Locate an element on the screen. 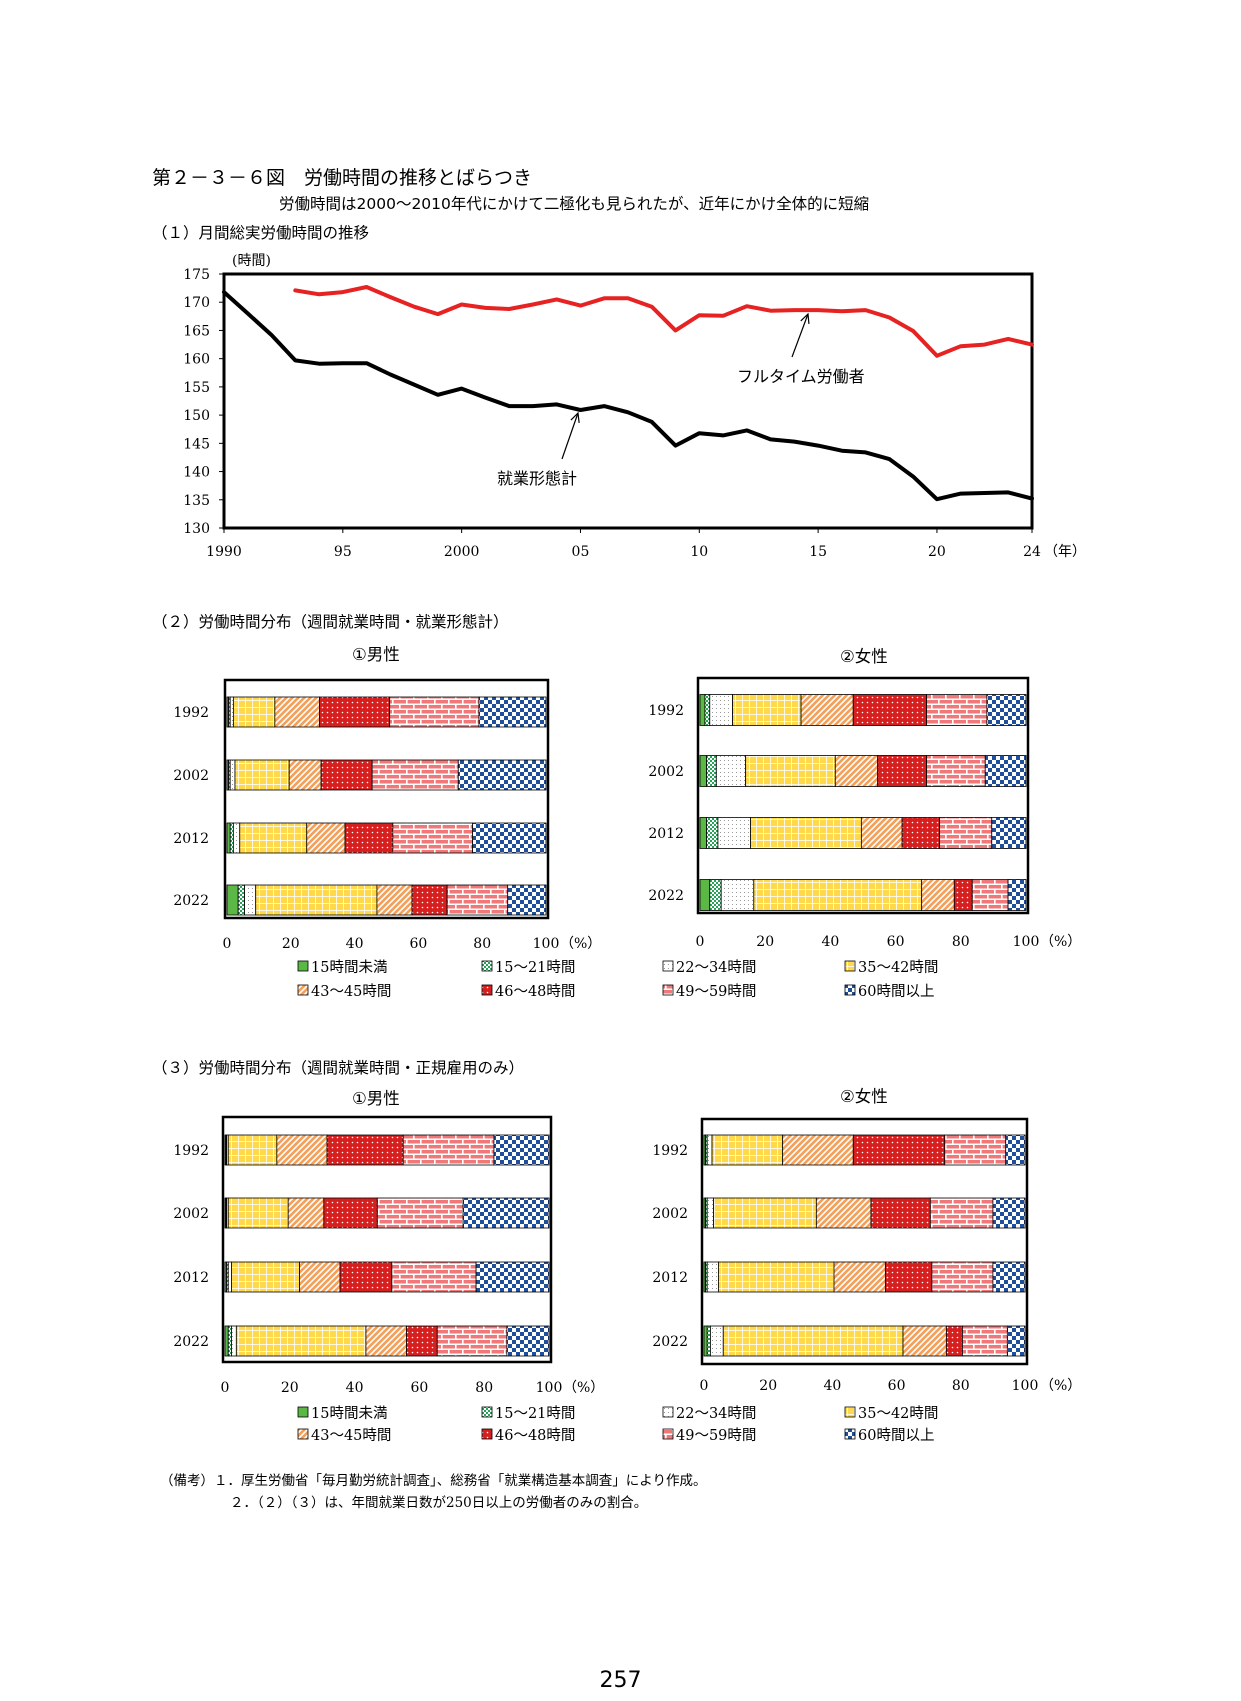  x-tick-label: 15 is located at coordinates (818, 552).